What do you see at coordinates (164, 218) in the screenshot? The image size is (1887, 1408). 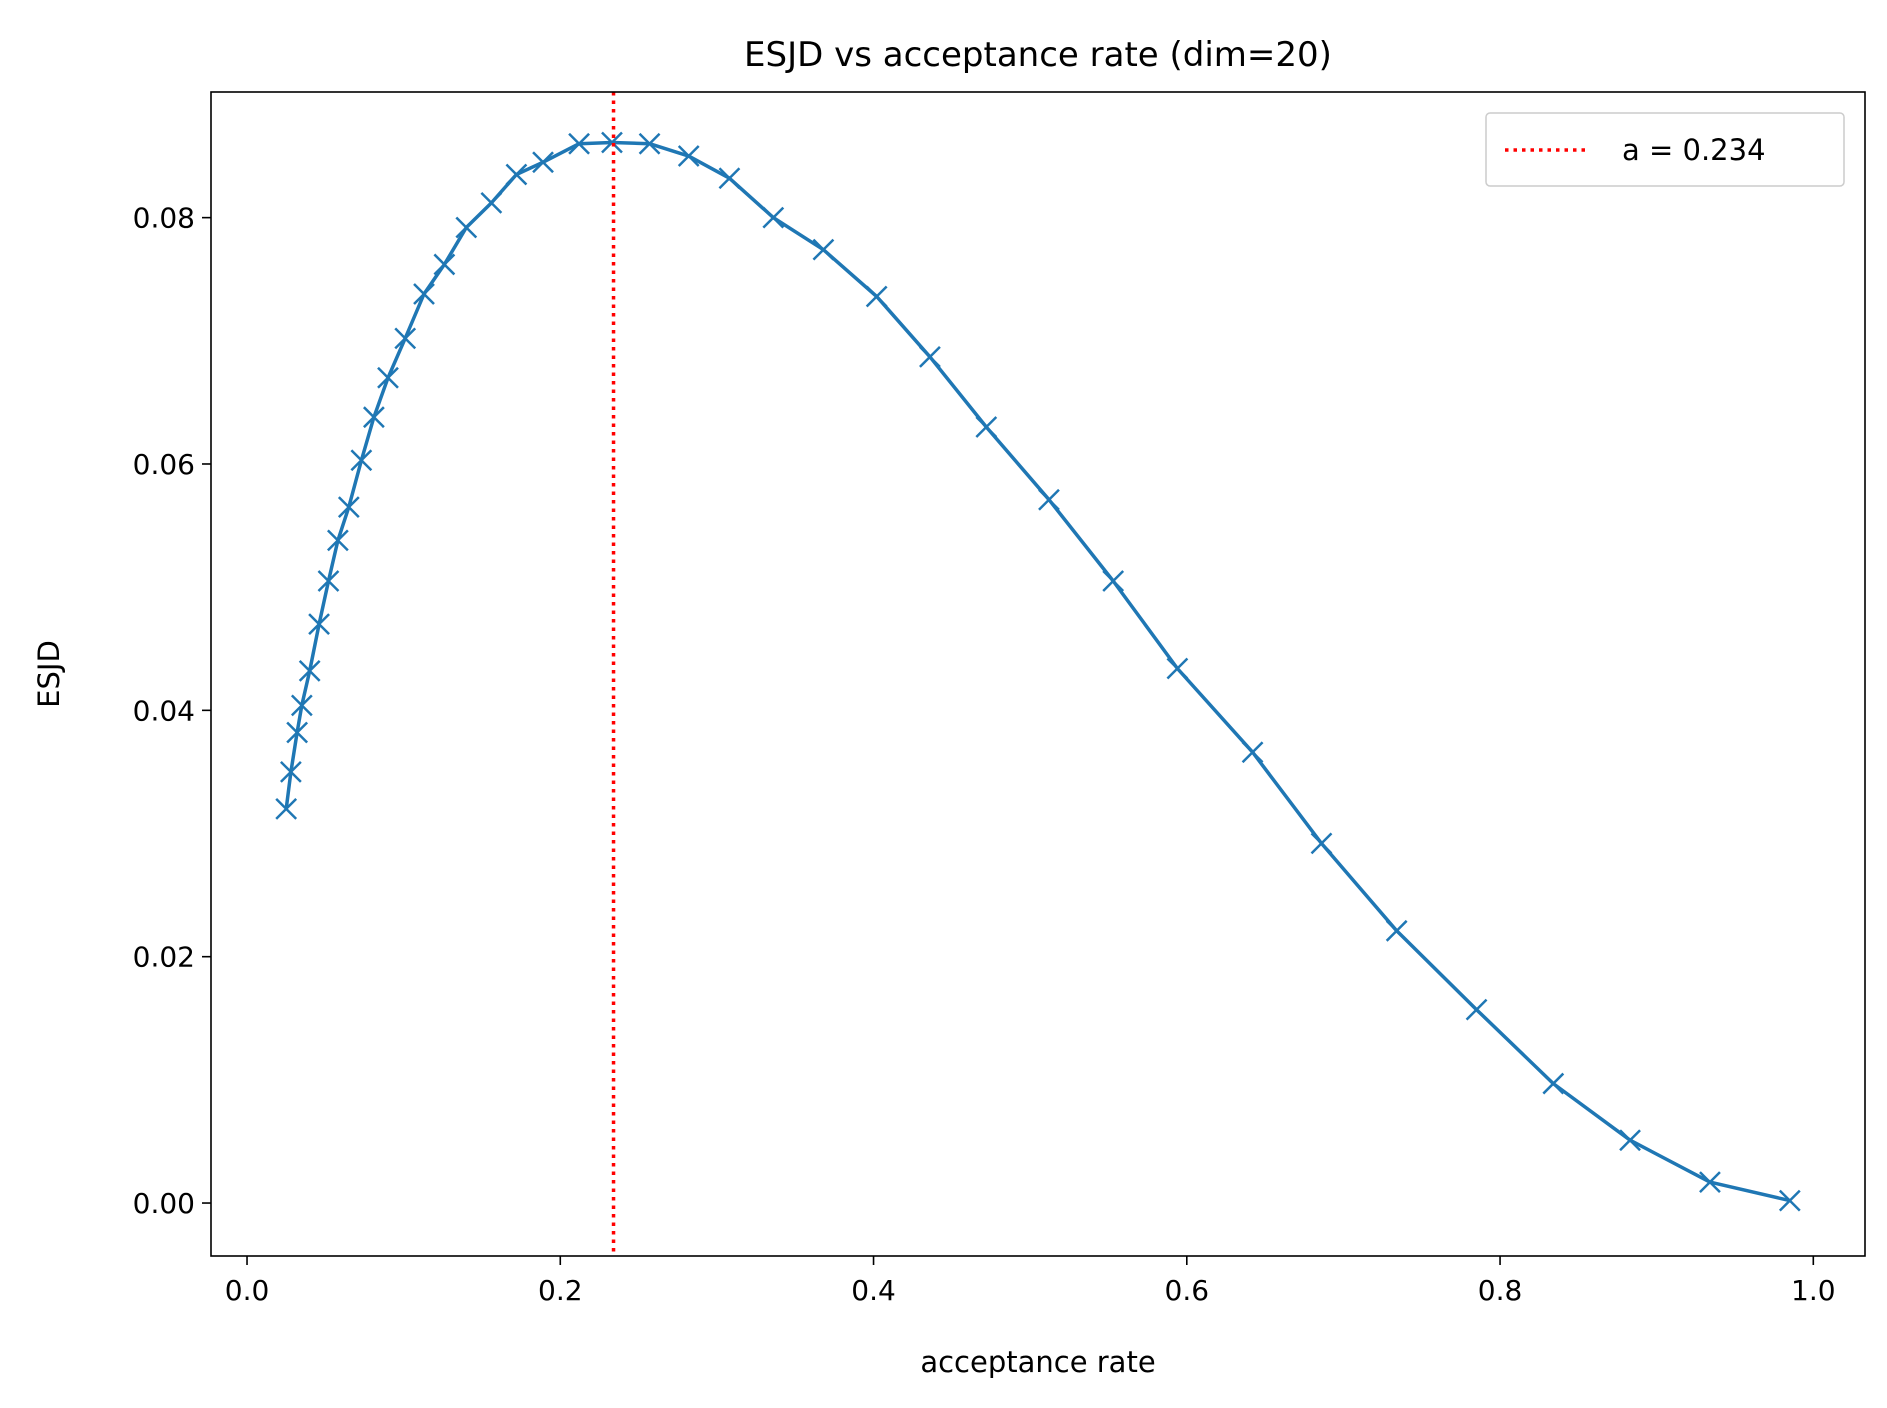 I see `y-tick-label: 0.08` at bounding box center [164, 218].